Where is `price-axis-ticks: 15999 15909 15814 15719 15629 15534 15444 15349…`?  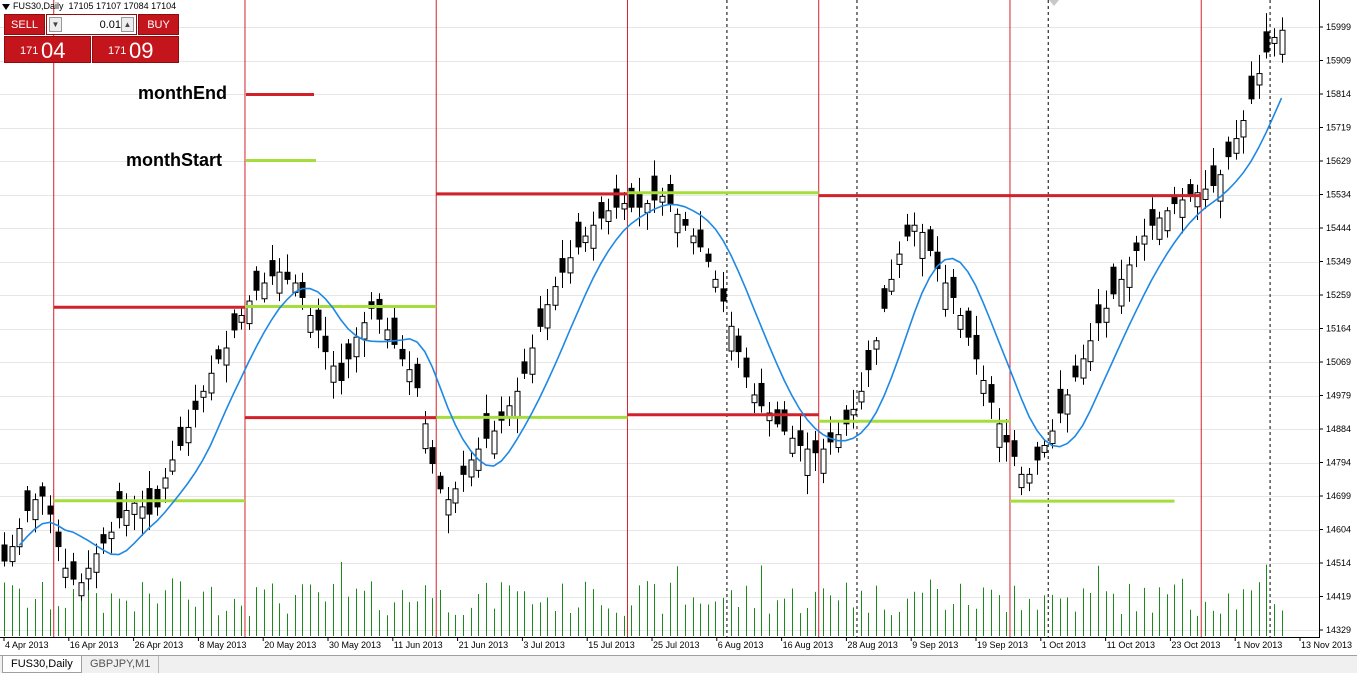 price-axis-ticks: 15999 15909 15814 15719 15629 15534 15444 15349… is located at coordinates (1335, 328).